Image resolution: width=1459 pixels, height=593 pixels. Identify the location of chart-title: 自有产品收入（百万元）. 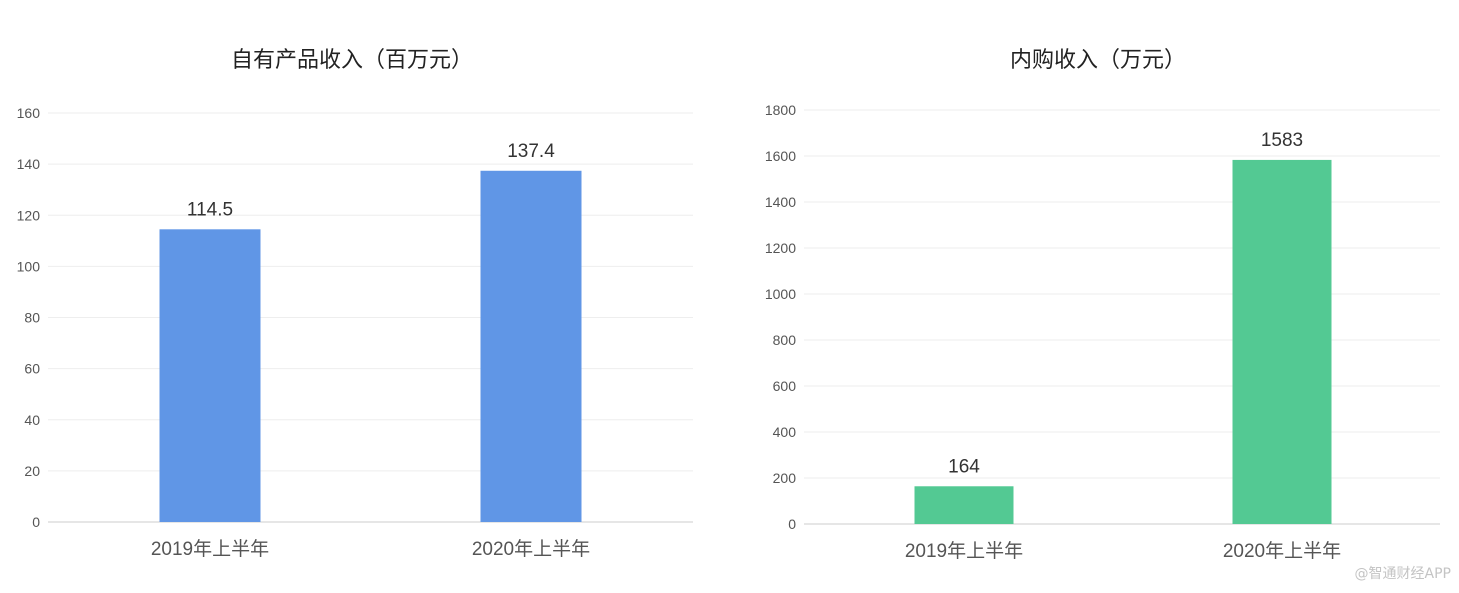
(352, 59).